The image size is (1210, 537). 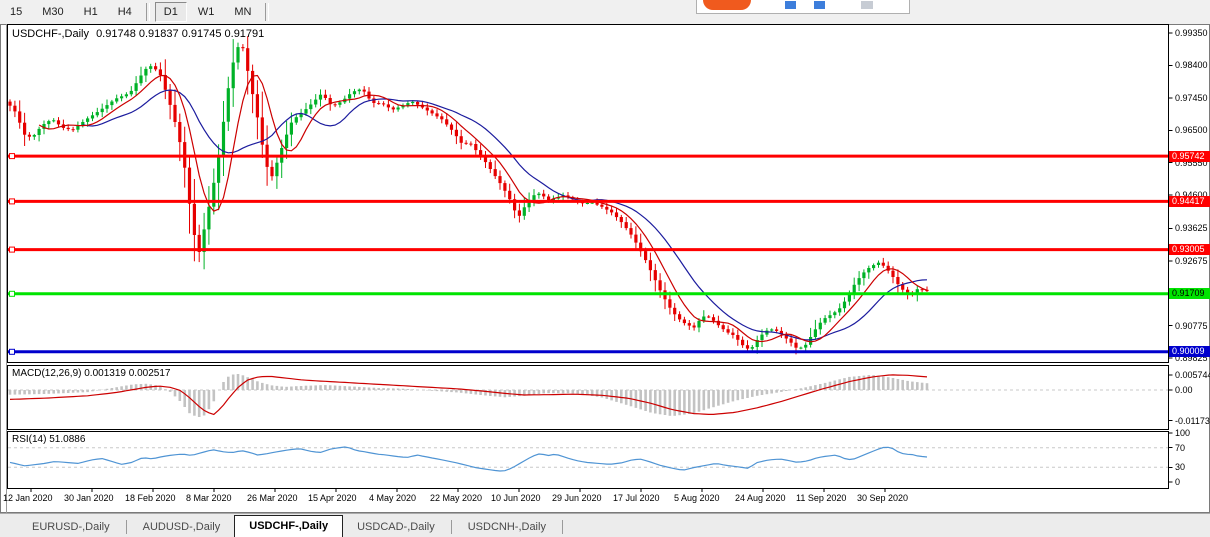 What do you see at coordinates (803, 7) in the screenshot?
I see `floating-window-fragment` at bounding box center [803, 7].